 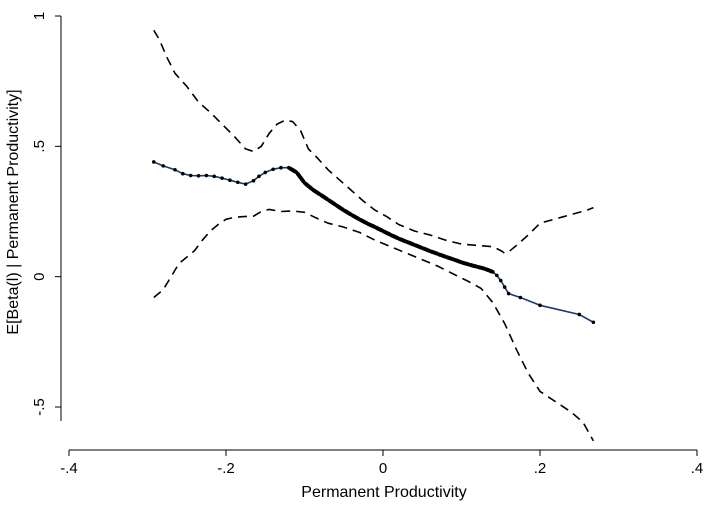 I want to click on x-axis-label: Permanent Productivity, so click(x=383, y=492).